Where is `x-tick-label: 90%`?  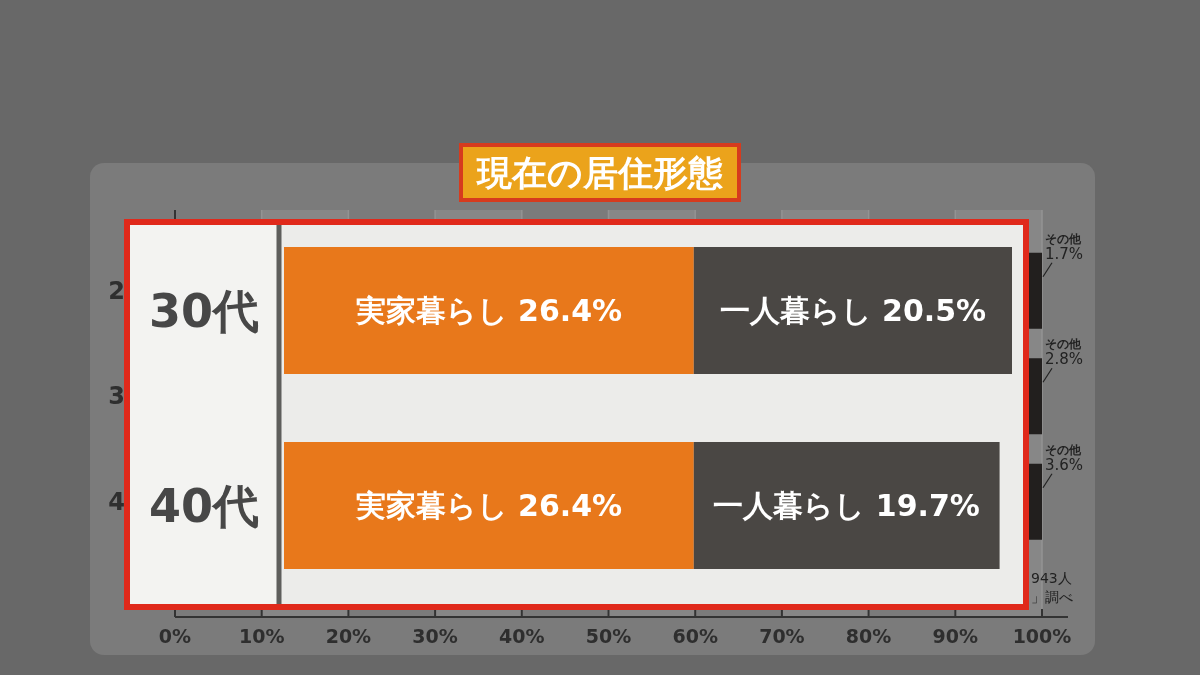 x-tick-label: 90% is located at coordinates (955, 636).